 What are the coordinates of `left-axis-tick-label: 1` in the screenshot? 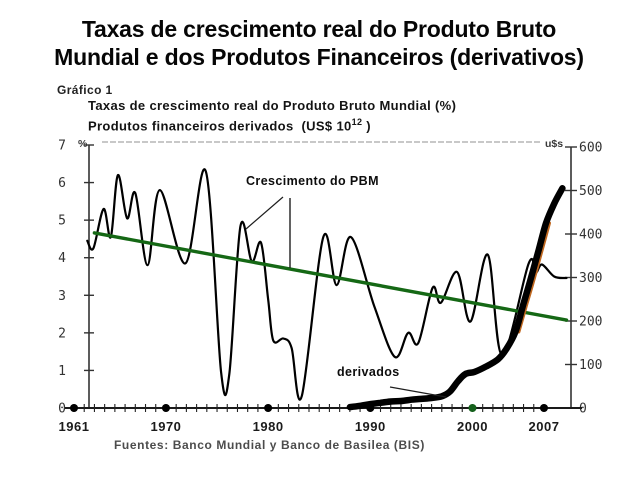 It's located at (62, 371).